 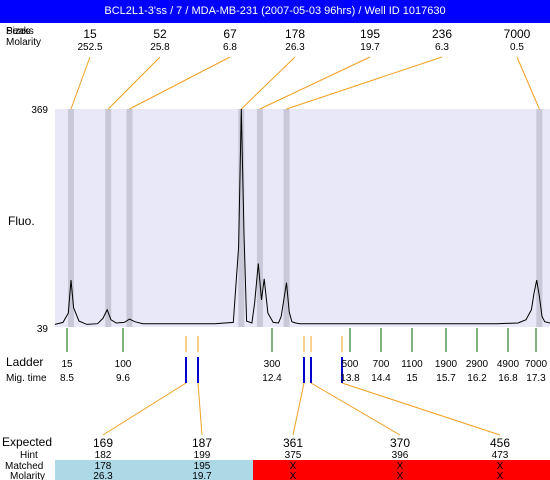 I want to click on expected-size: 361, so click(x=293, y=443).